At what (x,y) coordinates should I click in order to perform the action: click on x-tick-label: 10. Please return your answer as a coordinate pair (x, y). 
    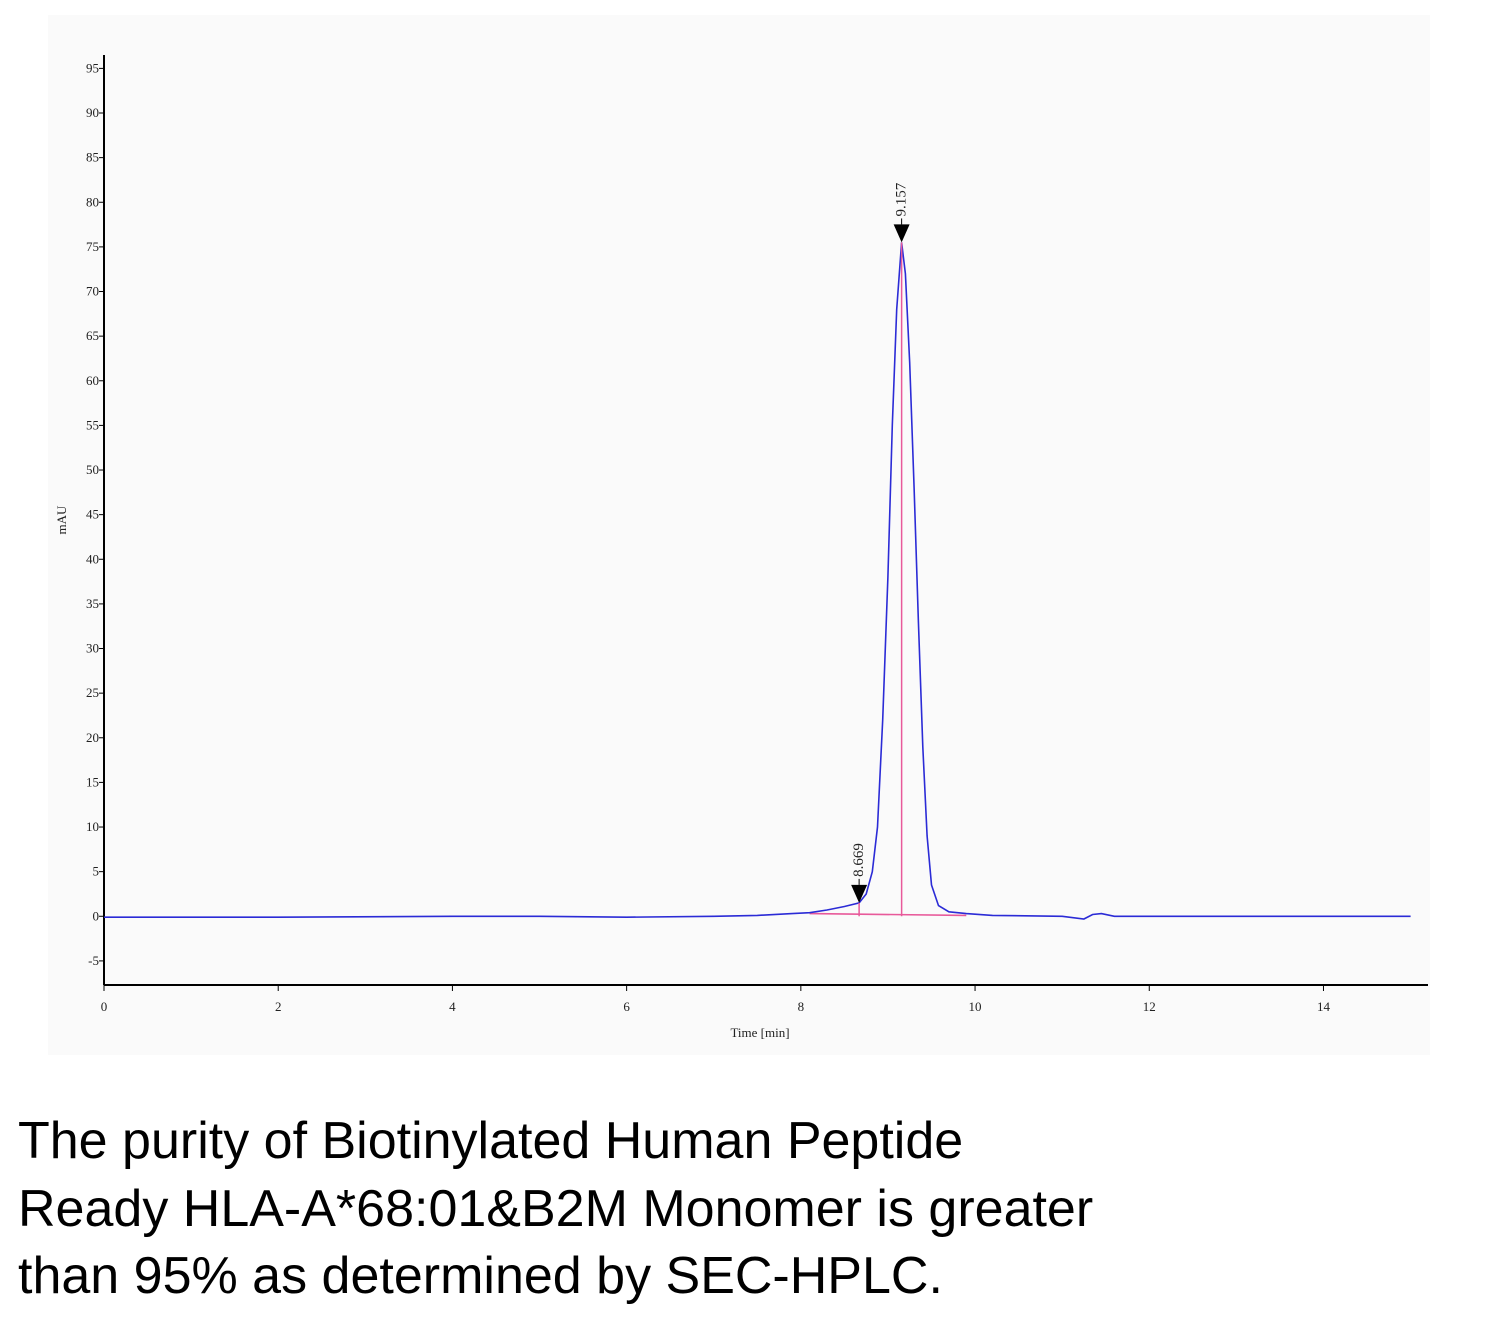
    Looking at the image, I should click on (975, 1006).